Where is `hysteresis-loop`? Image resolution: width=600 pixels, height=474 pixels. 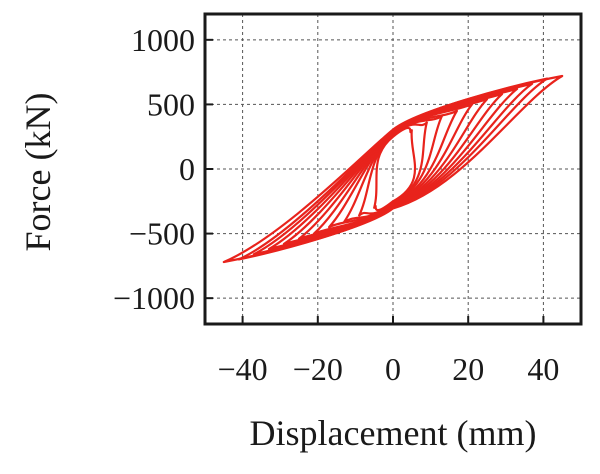
hysteresis-loop is located at coordinates (395, 169).